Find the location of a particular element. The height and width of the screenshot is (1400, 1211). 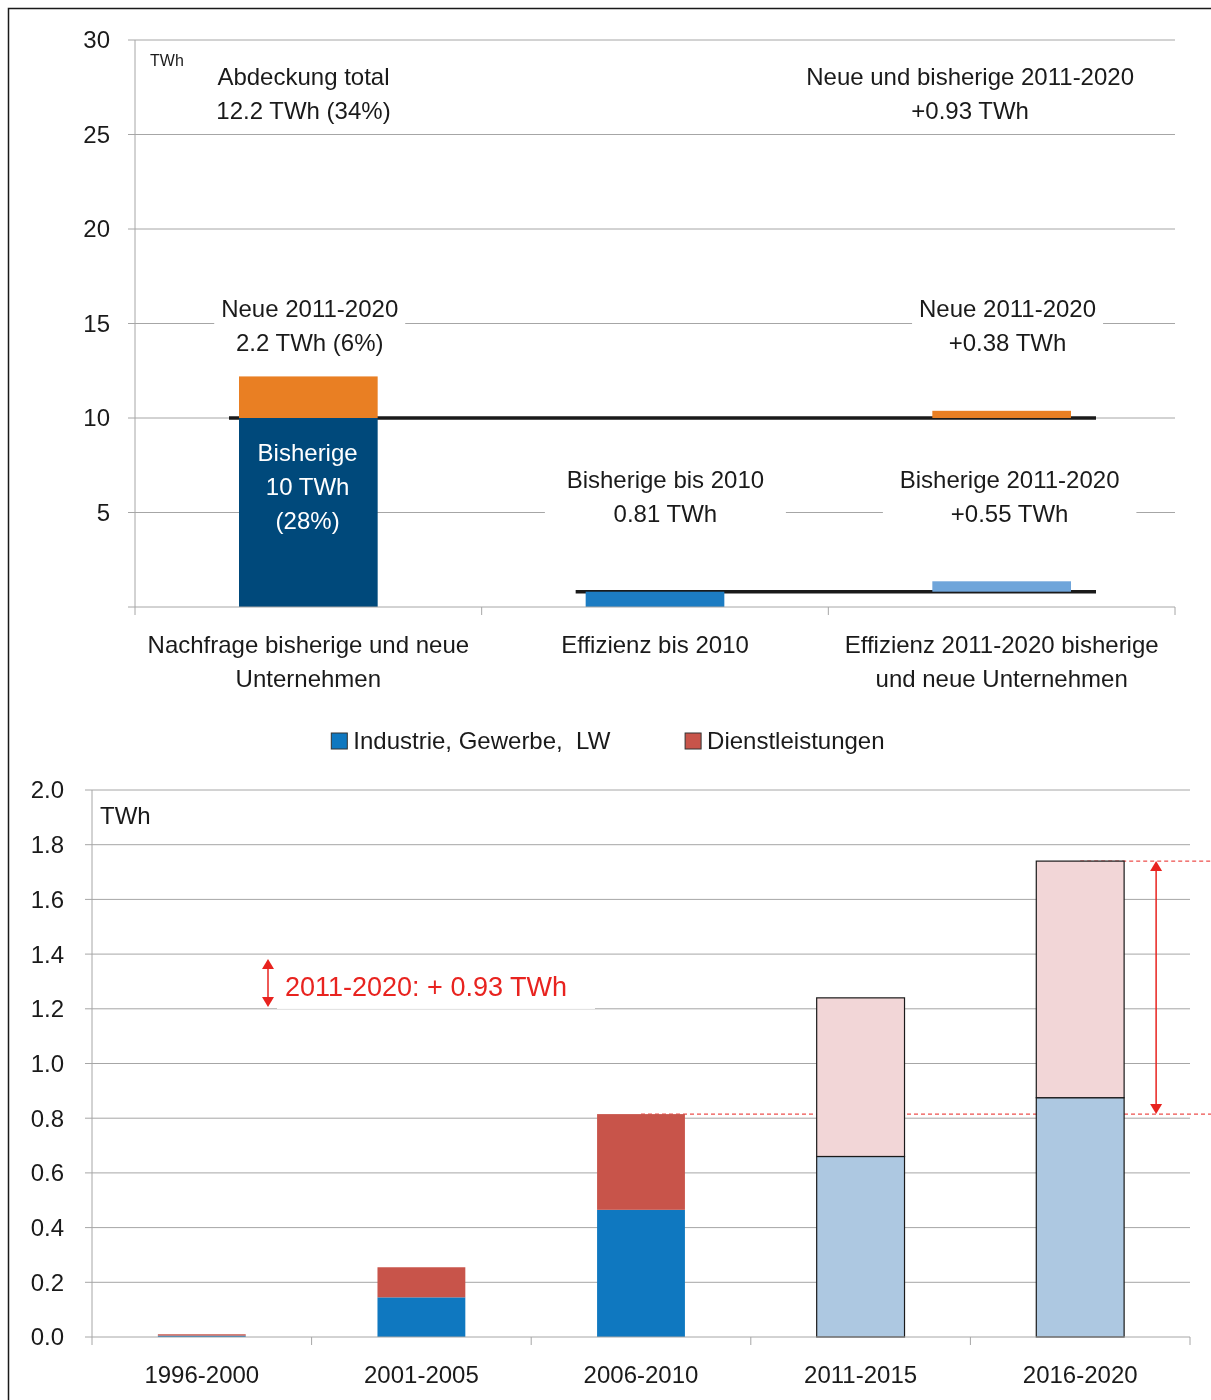

y-tick-label: 1.4 is located at coordinates (47, 954).